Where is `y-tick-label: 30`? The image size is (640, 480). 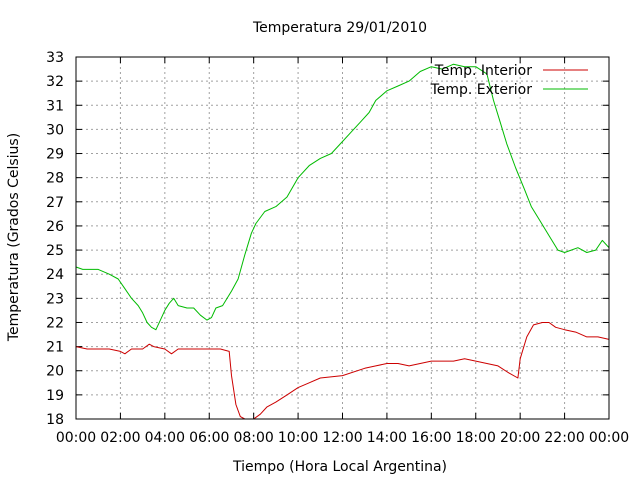
y-tick-label: 30 is located at coordinates (55, 130).